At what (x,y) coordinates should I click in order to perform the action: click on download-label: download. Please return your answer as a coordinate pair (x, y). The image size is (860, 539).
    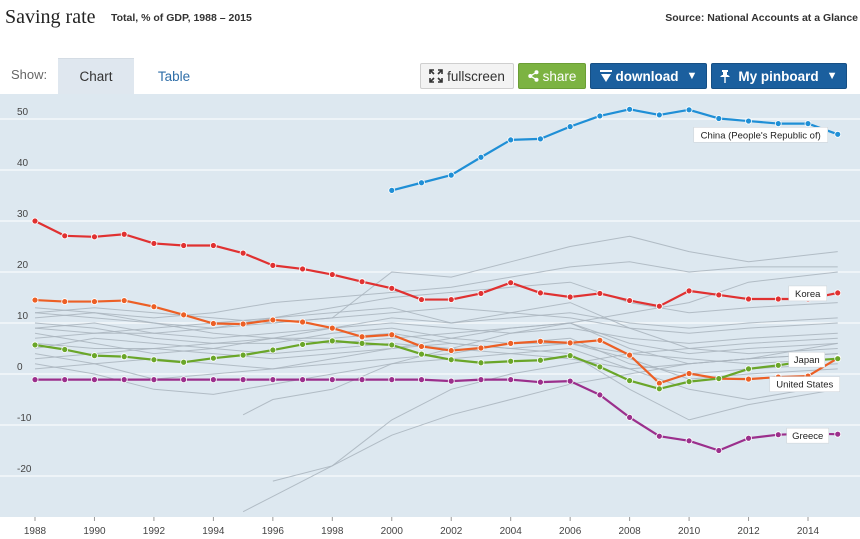
    Looking at the image, I should click on (647, 76).